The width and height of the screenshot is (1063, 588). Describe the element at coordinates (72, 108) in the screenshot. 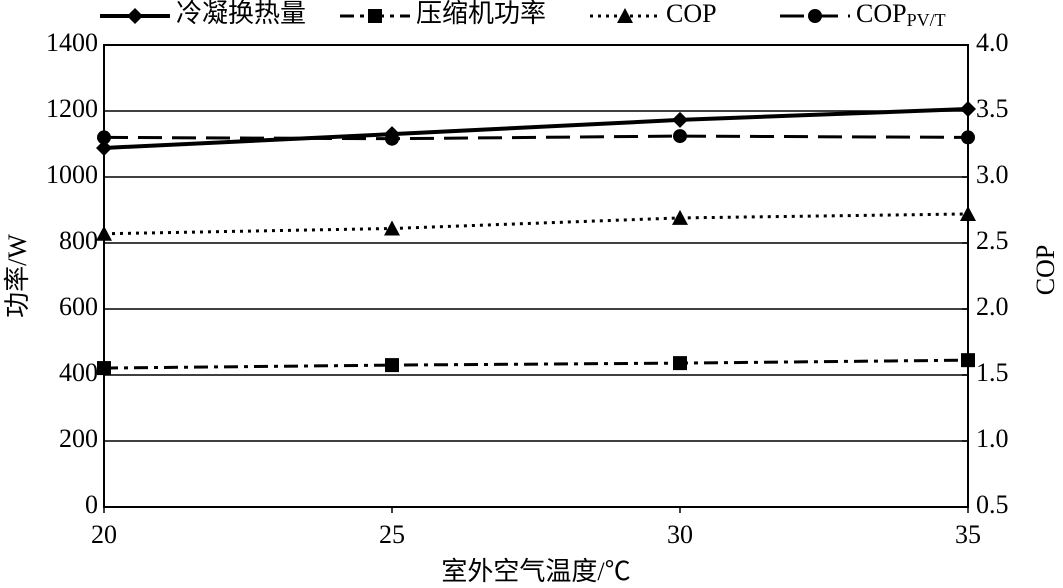

I see `y-tick-label: 1200` at that location.